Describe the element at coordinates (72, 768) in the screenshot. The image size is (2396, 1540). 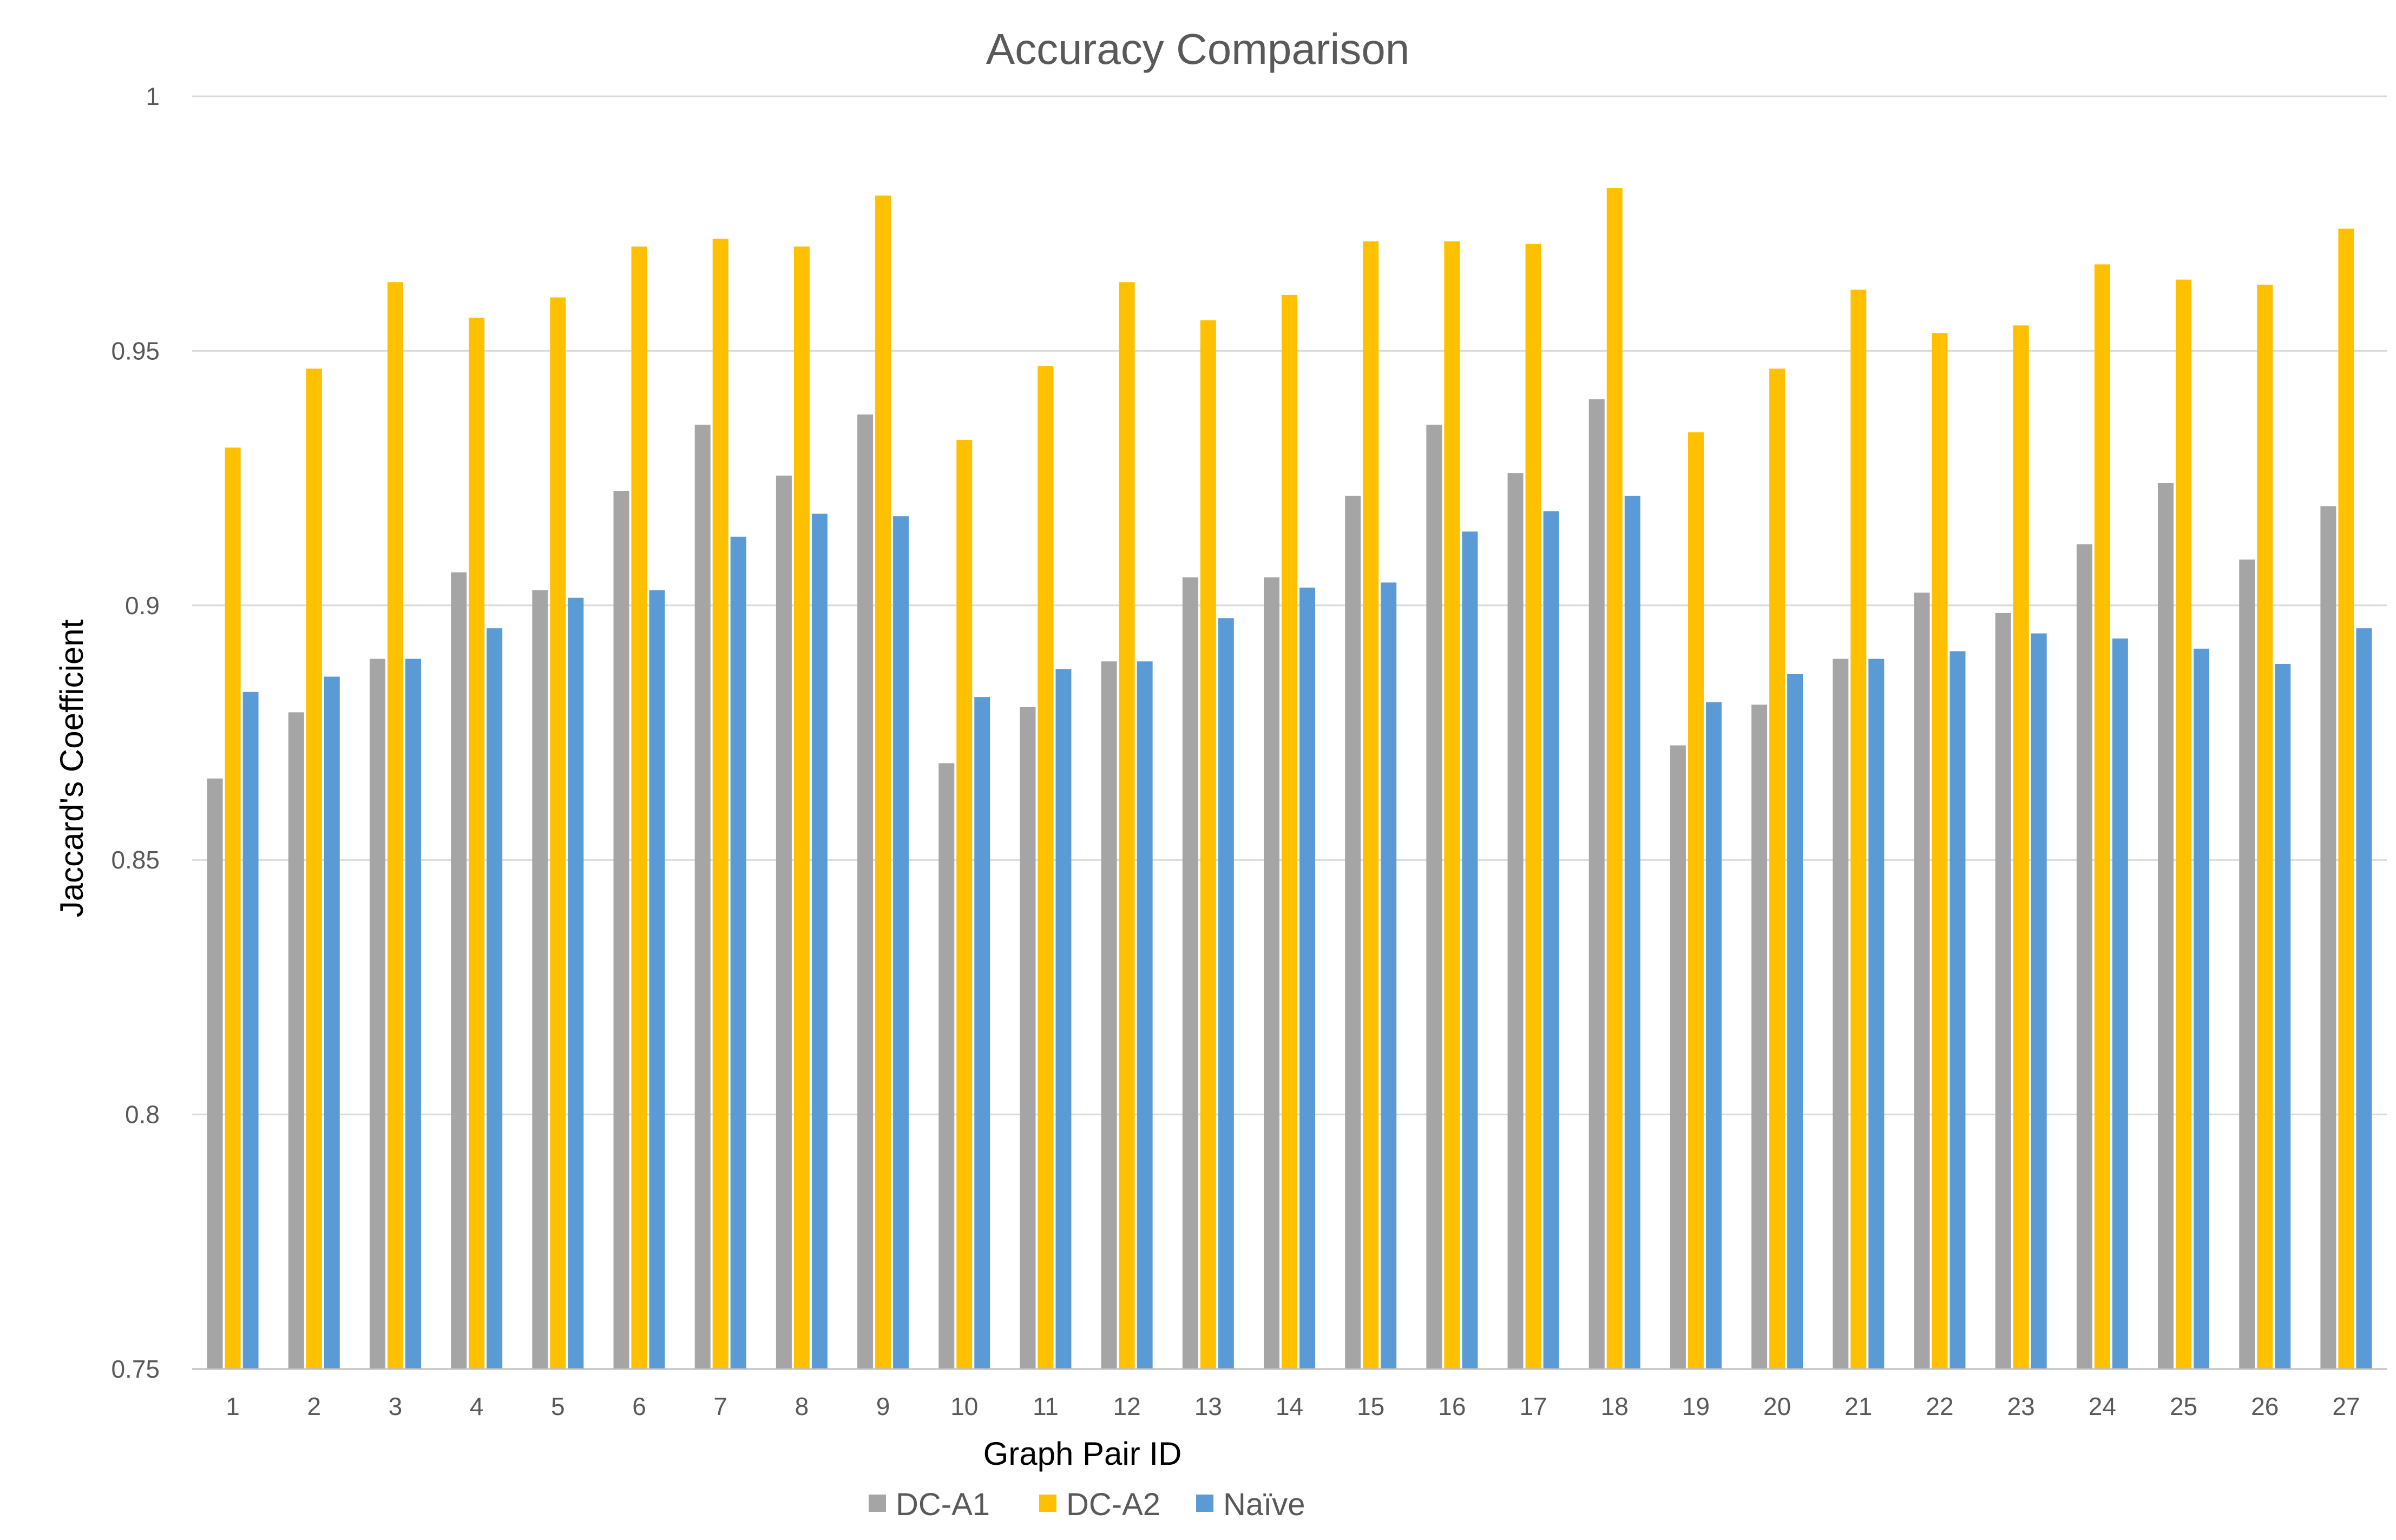
I see `y-axis-title: Jaccard's Coefficient` at that location.